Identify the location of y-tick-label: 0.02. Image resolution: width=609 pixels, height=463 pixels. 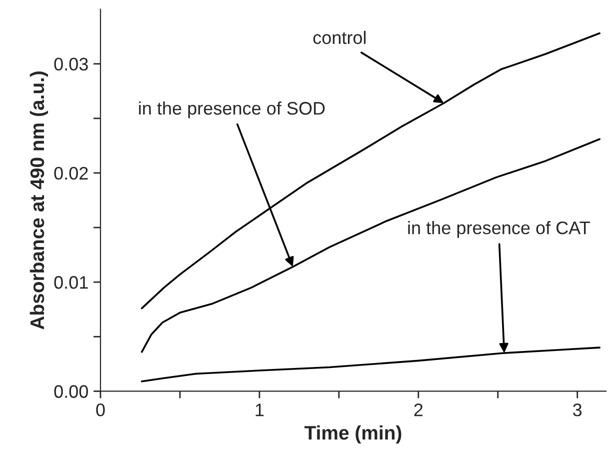
(71, 173).